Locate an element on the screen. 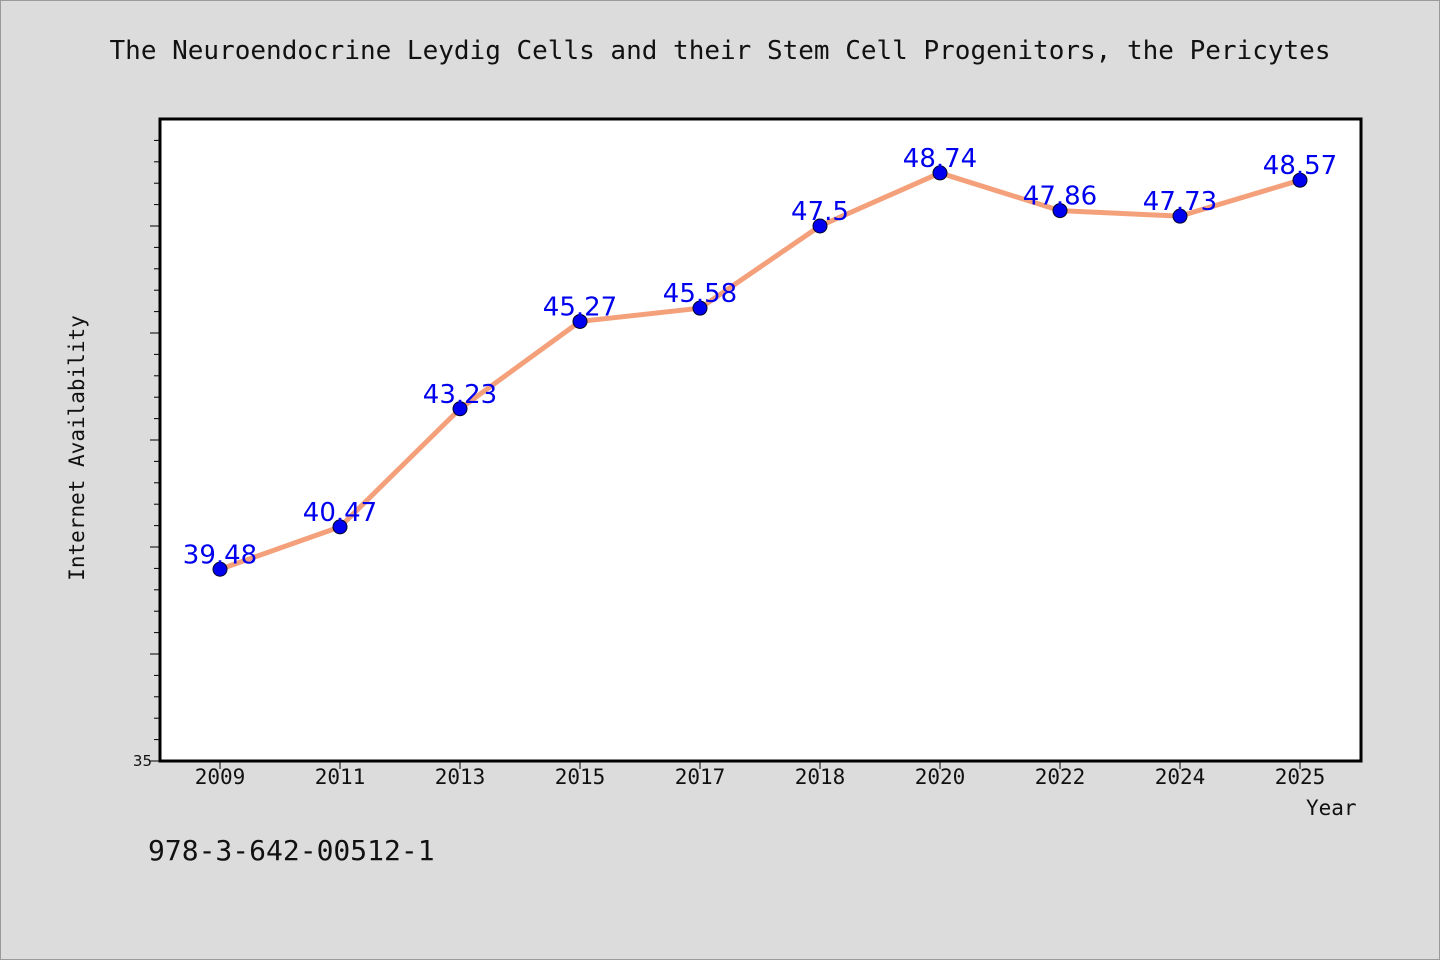 Image resolution: width=1440 pixels, height=960 pixels. x-tick-label: 2017 is located at coordinates (700, 777).